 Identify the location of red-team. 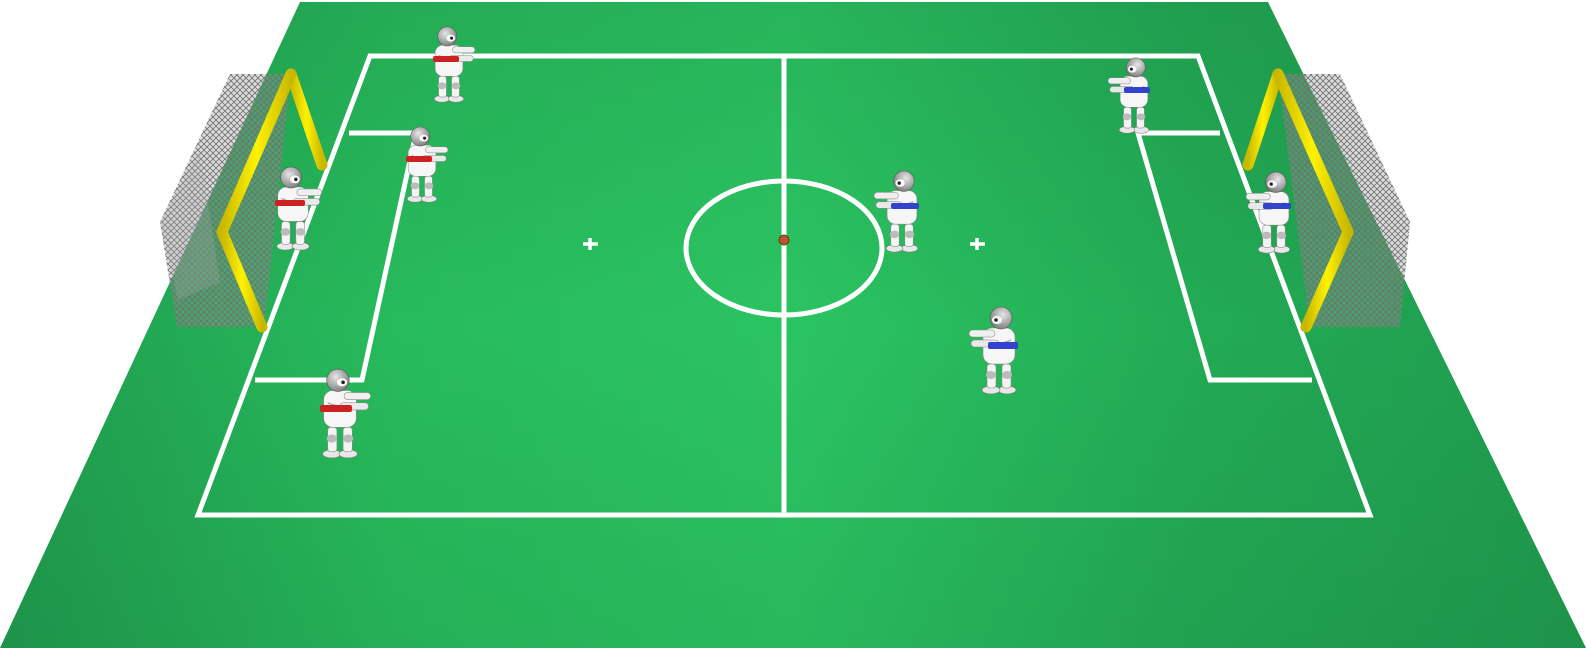
(375, 242).